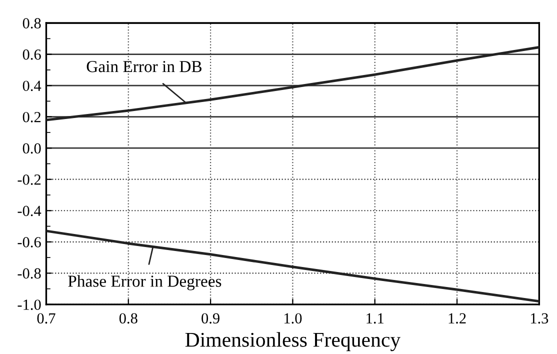 This screenshot has width=557, height=354. What do you see at coordinates (31, 23) in the screenshot?
I see `y-tick-label: 0.8` at bounding box center [31, 23].